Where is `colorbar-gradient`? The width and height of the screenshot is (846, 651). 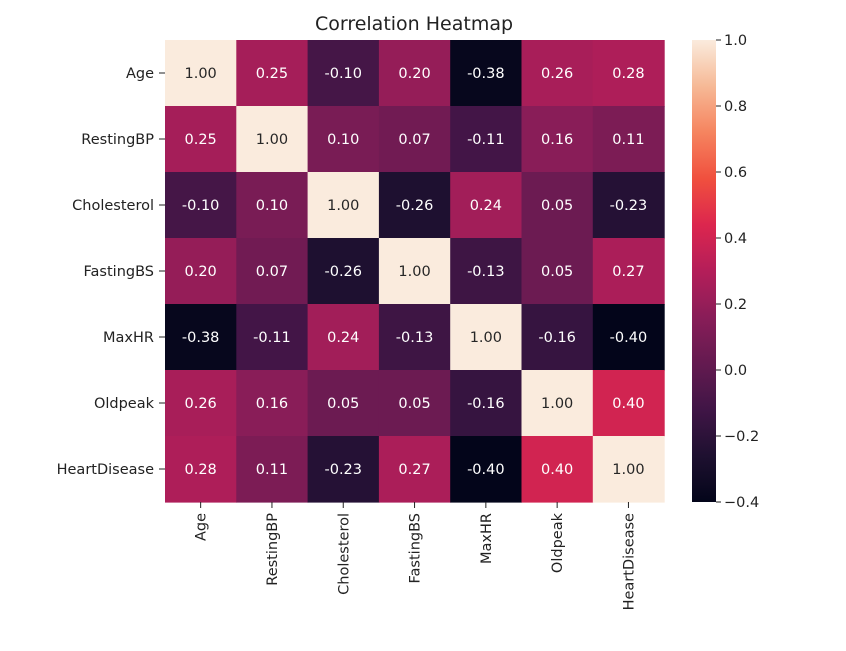 colorbar-gradient is located at coordinates (704, 271).